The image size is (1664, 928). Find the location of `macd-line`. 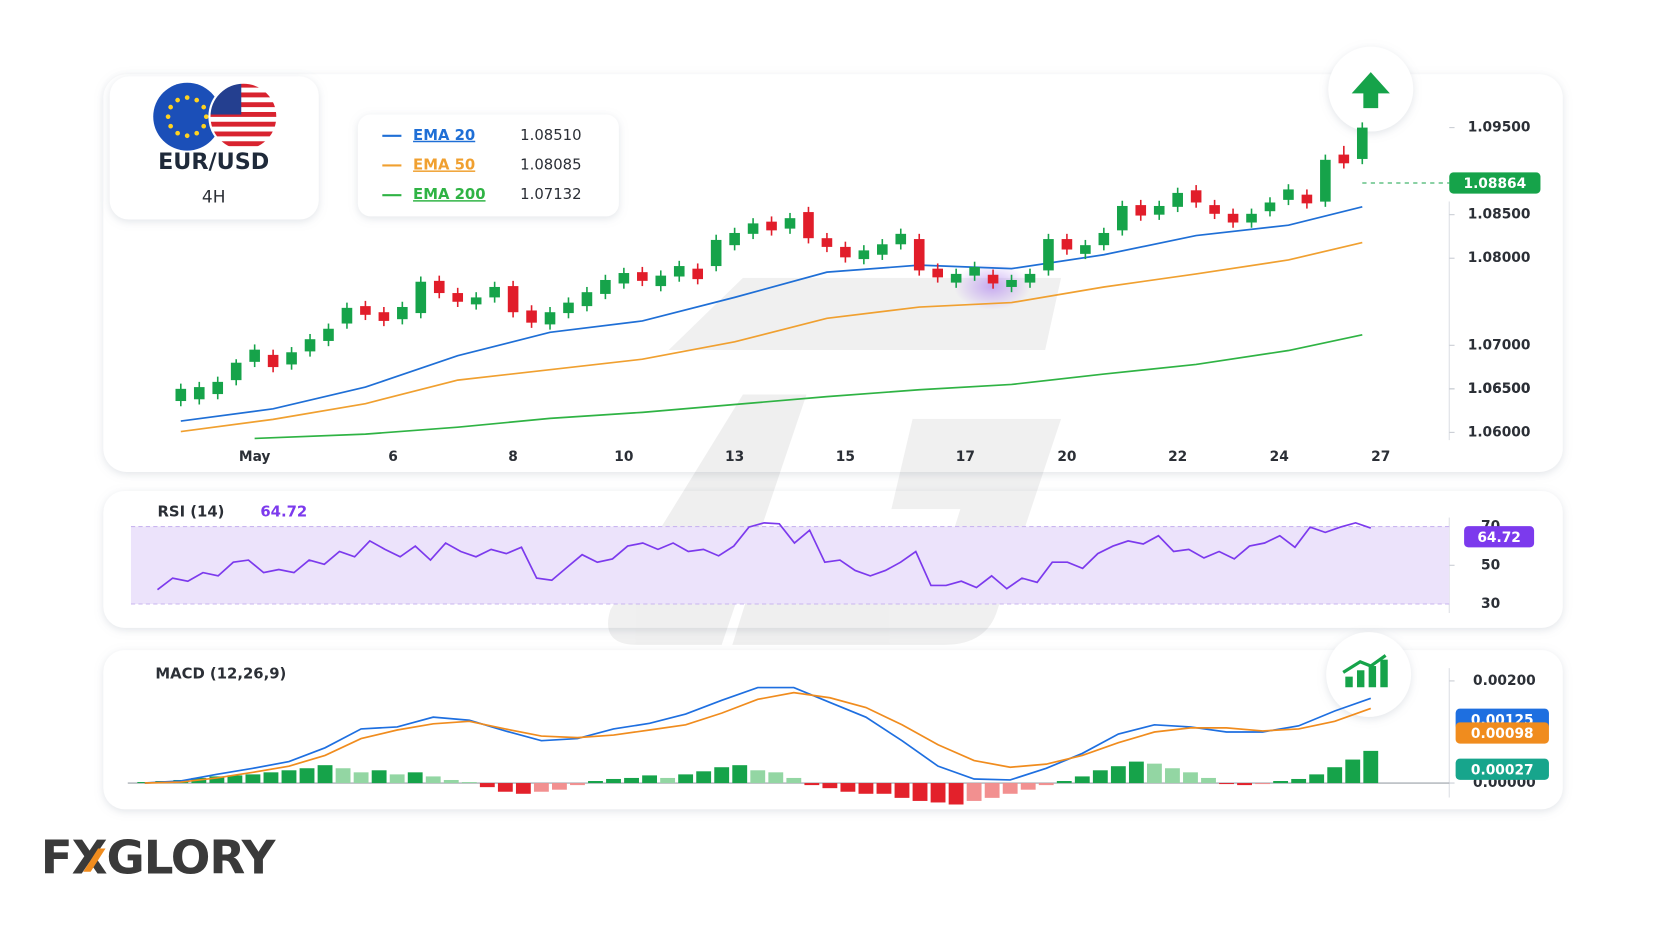

macd-line is located at coordinates (758, 737).